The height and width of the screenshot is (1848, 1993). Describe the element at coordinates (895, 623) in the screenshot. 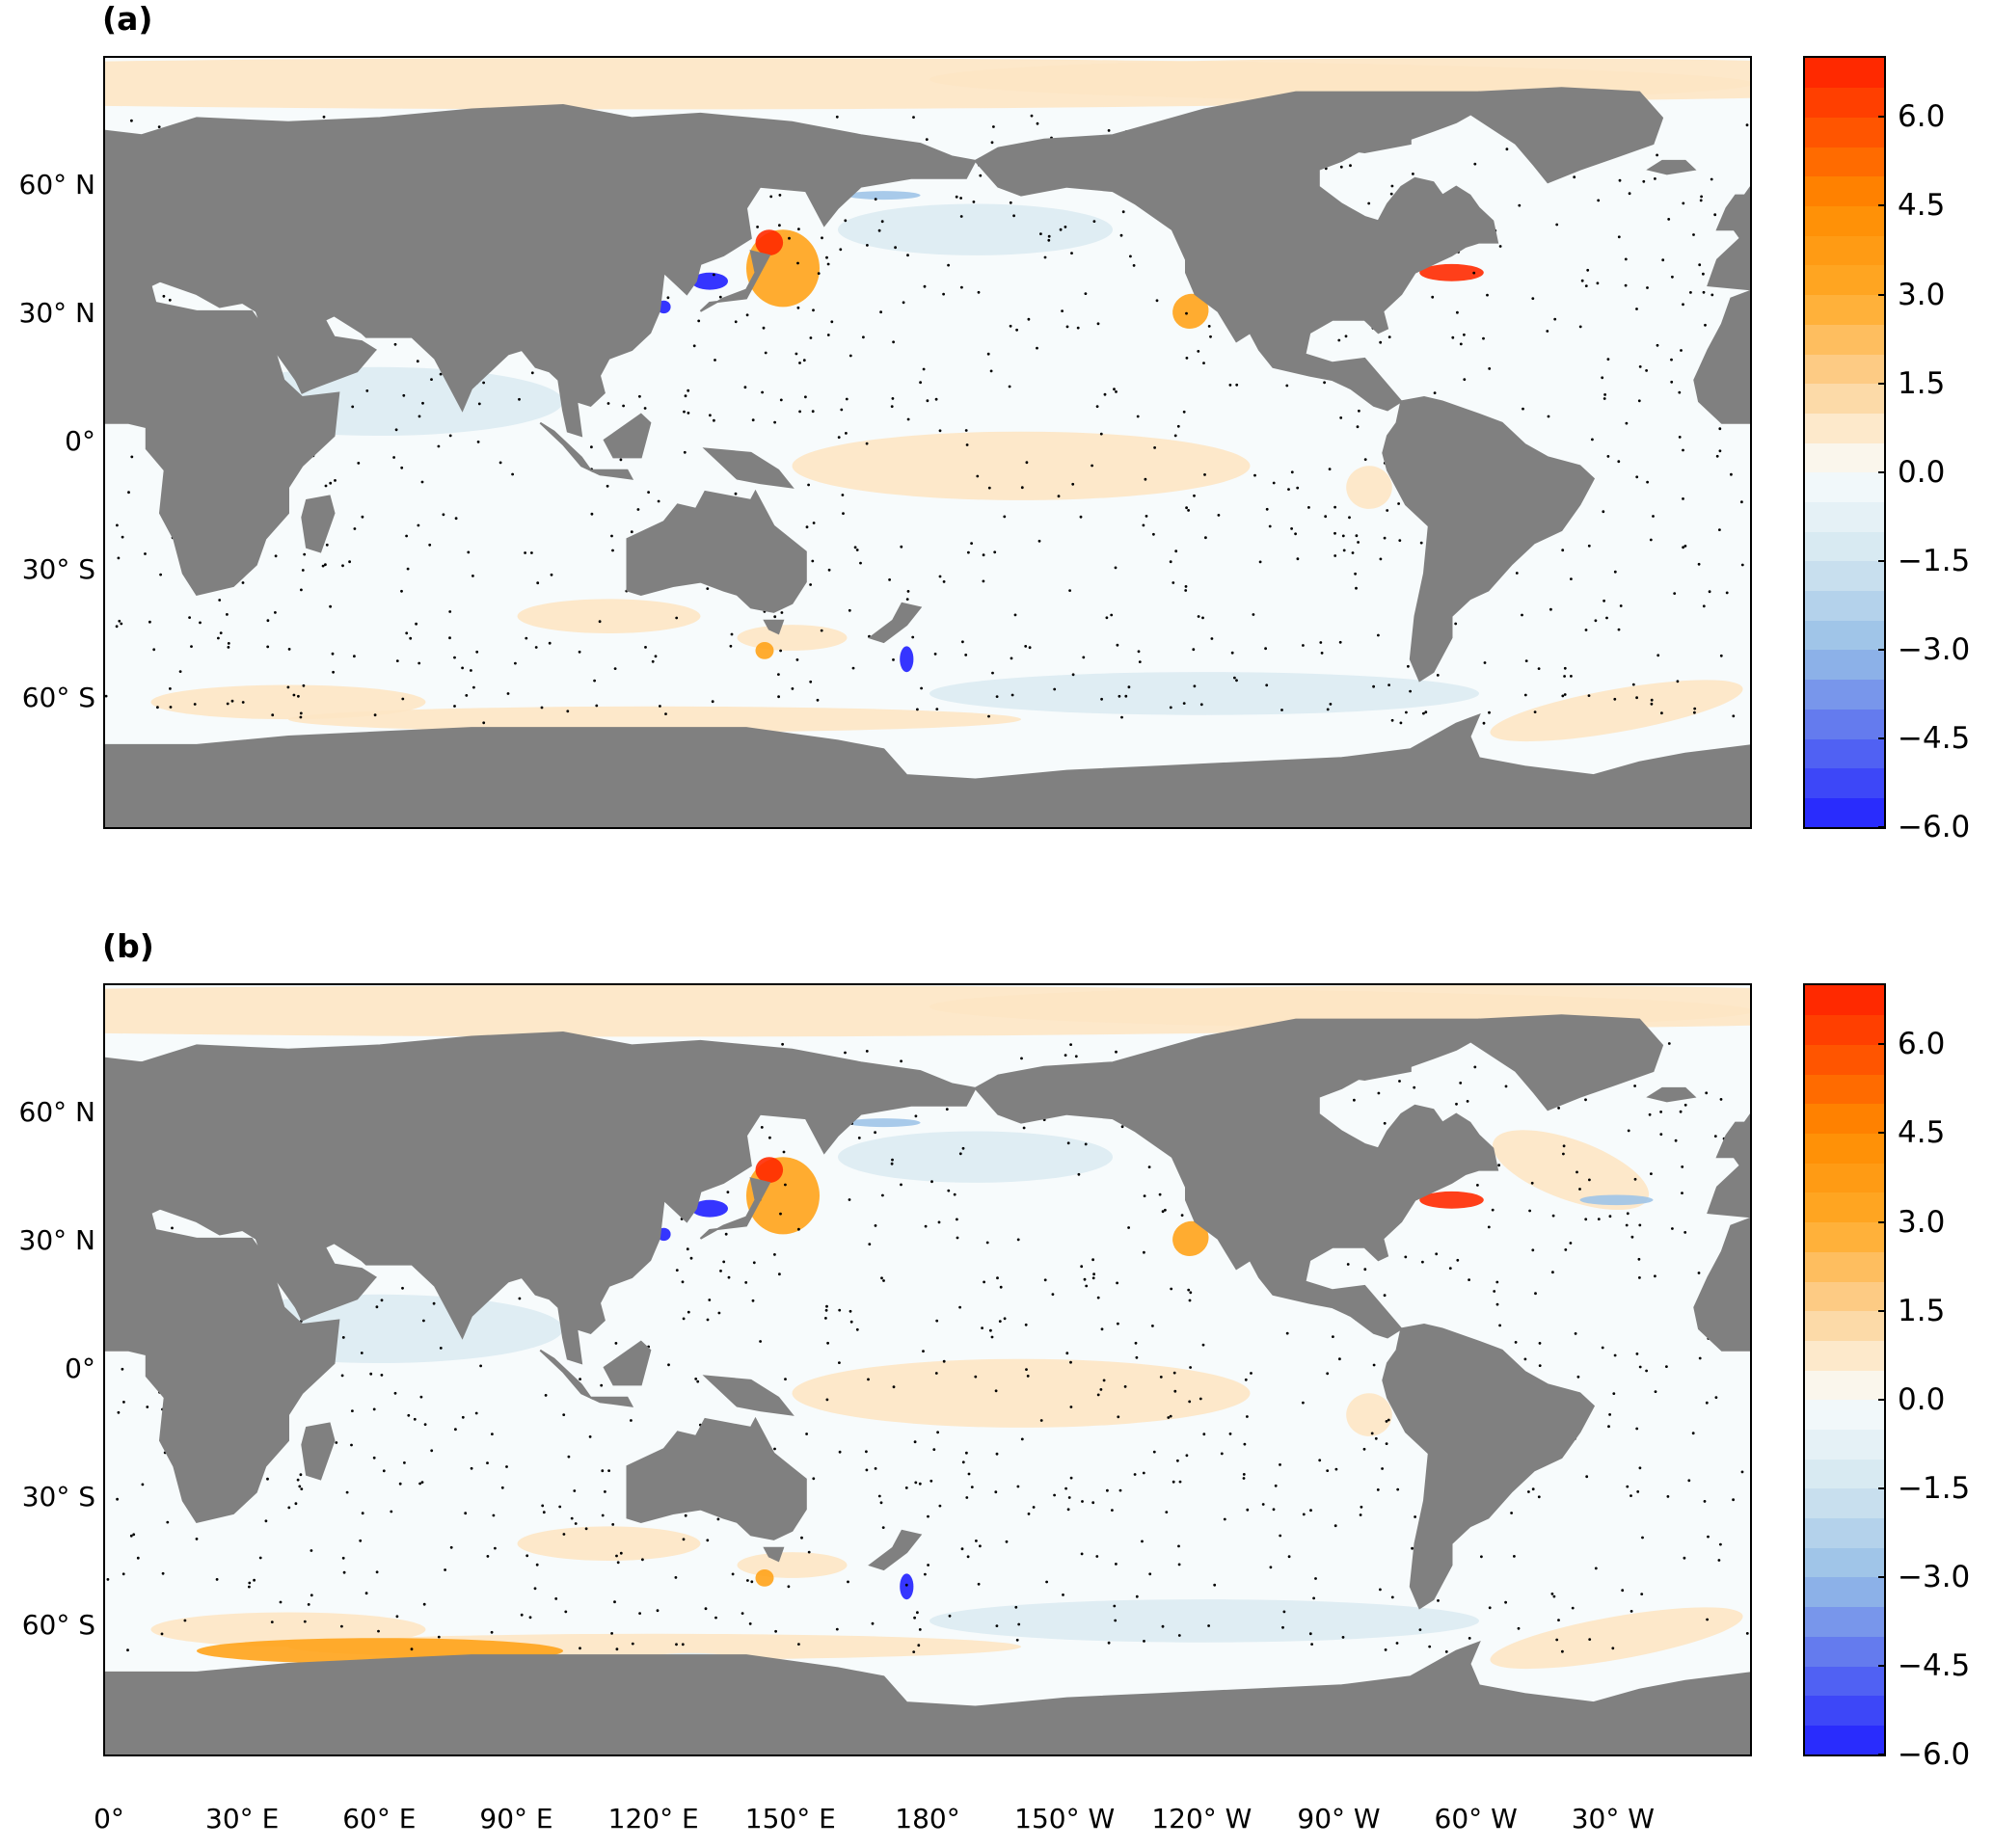

I see `land-new-zealand` at that location.